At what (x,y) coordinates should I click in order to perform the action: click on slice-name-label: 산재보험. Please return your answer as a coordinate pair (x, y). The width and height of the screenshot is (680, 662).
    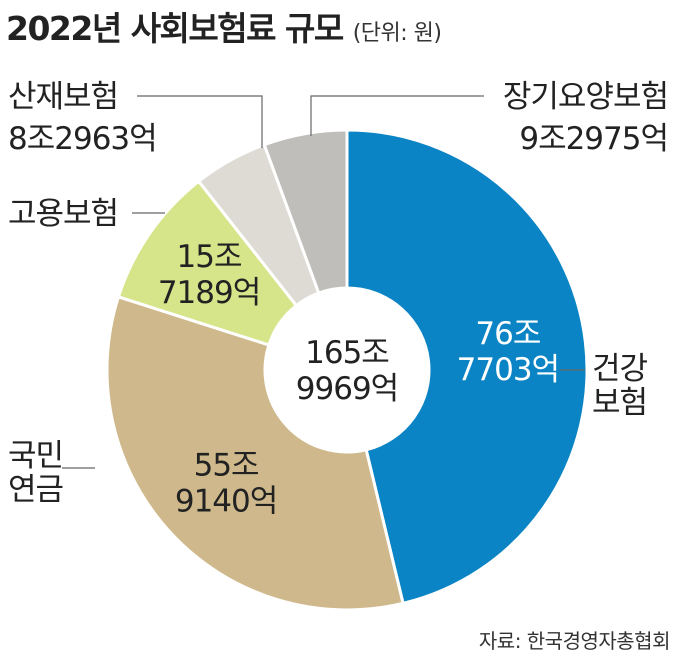
    Looking at the image, I should click on (63, 97).